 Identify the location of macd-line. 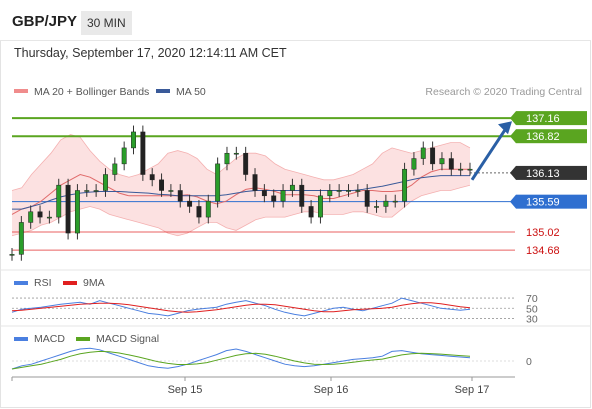
(241, 358).